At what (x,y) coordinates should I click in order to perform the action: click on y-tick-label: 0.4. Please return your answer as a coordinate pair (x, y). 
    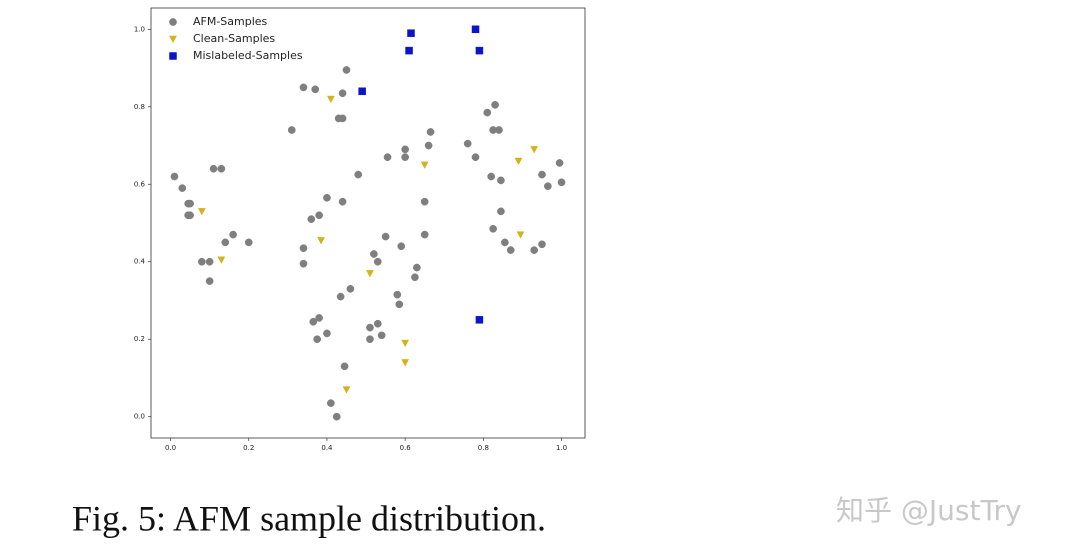
    Looking at the image, I should click on (140, 262).